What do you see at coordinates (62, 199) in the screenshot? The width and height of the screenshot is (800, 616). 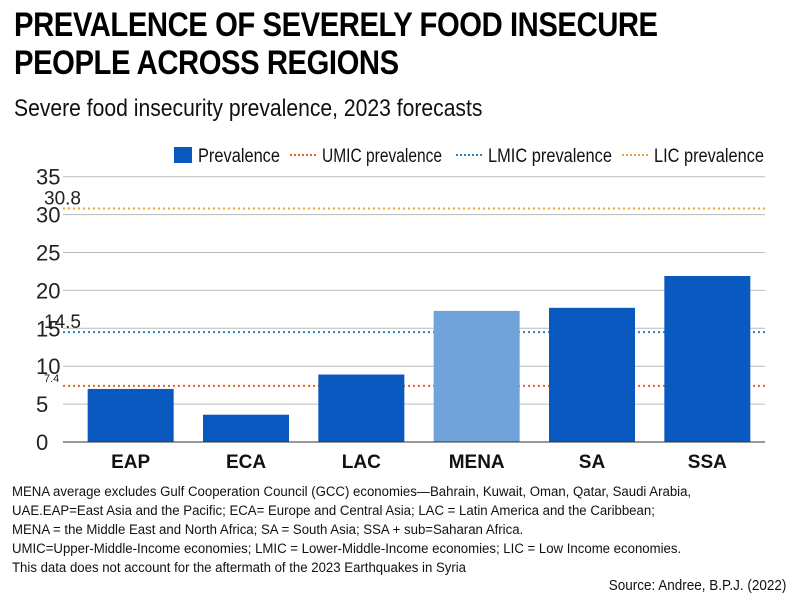 I see `reference-line-label: 30.8` at bounding box center [62, 199].